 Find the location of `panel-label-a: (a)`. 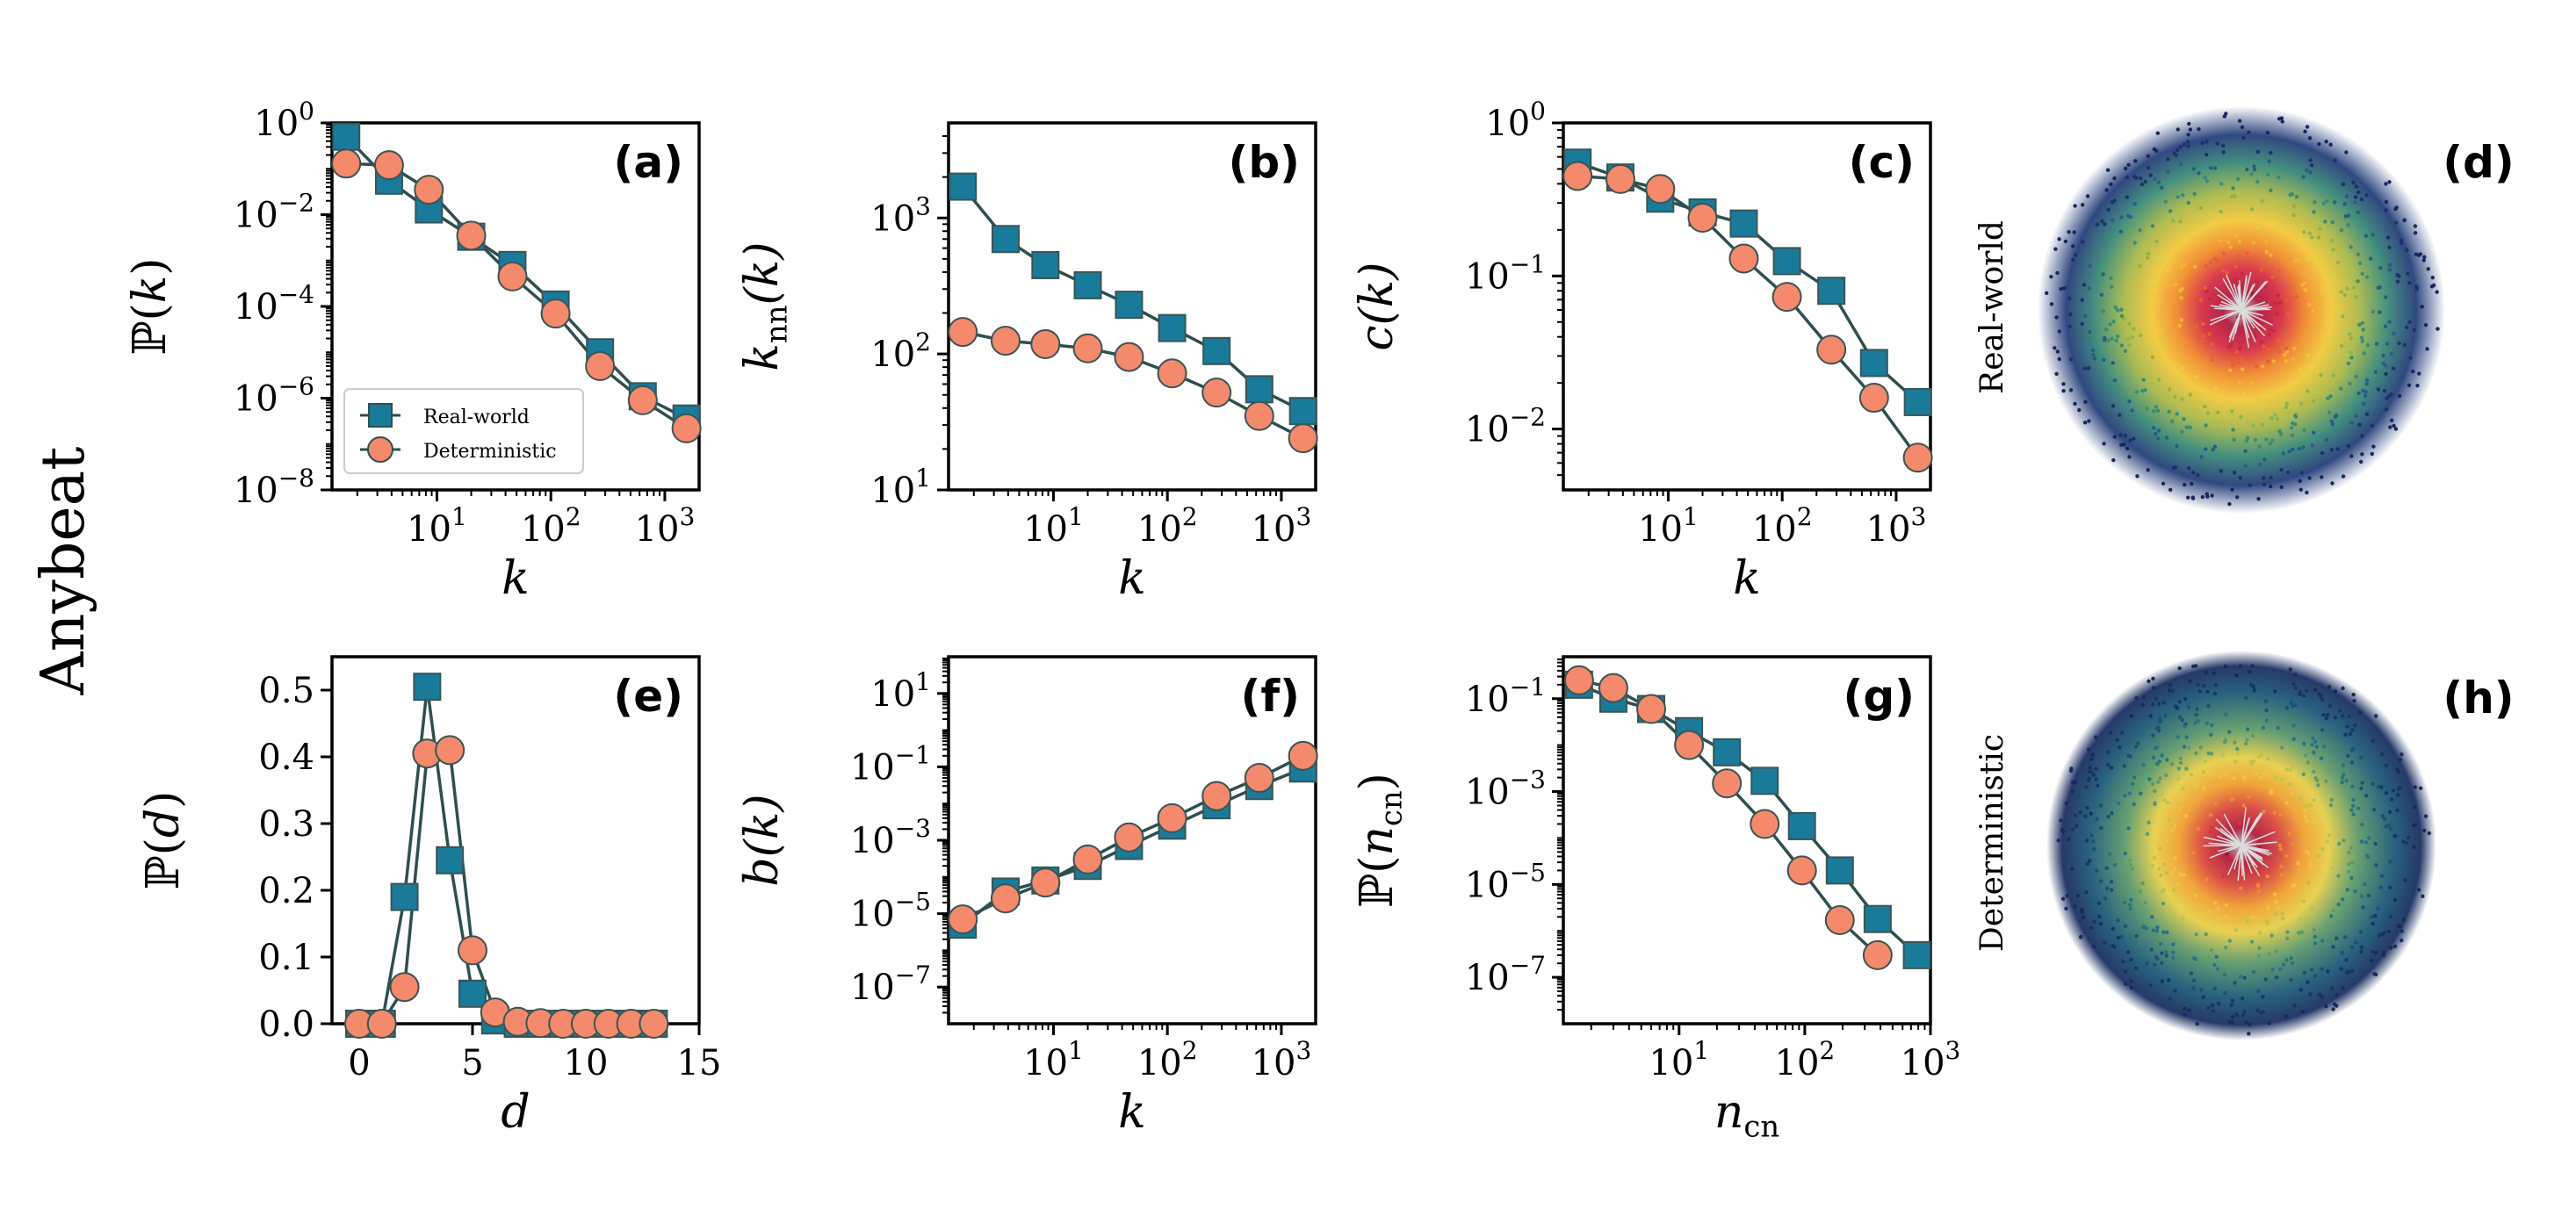

panel-label-a: (a) is located at coordinates (648, 162).